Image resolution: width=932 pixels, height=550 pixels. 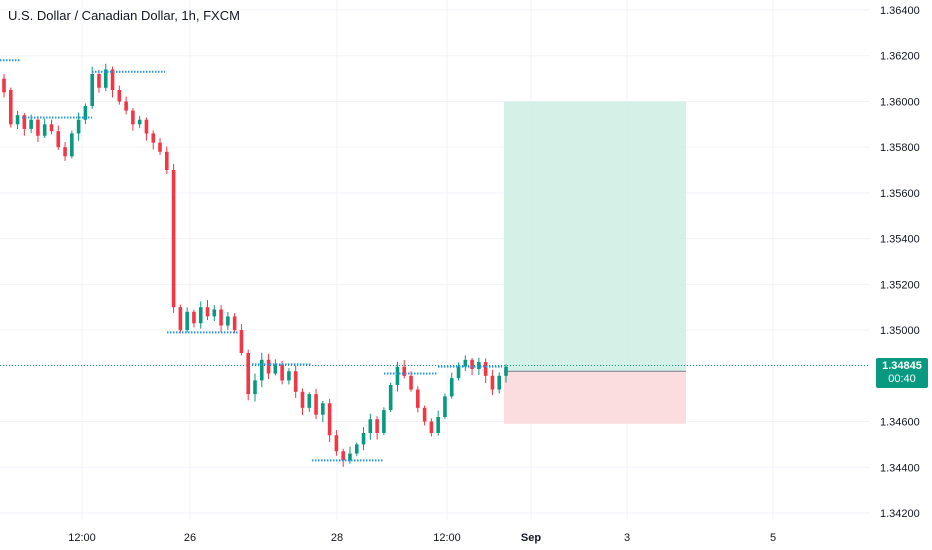 I want to click on x-tick-label: 26, so click(x=190, y=538).